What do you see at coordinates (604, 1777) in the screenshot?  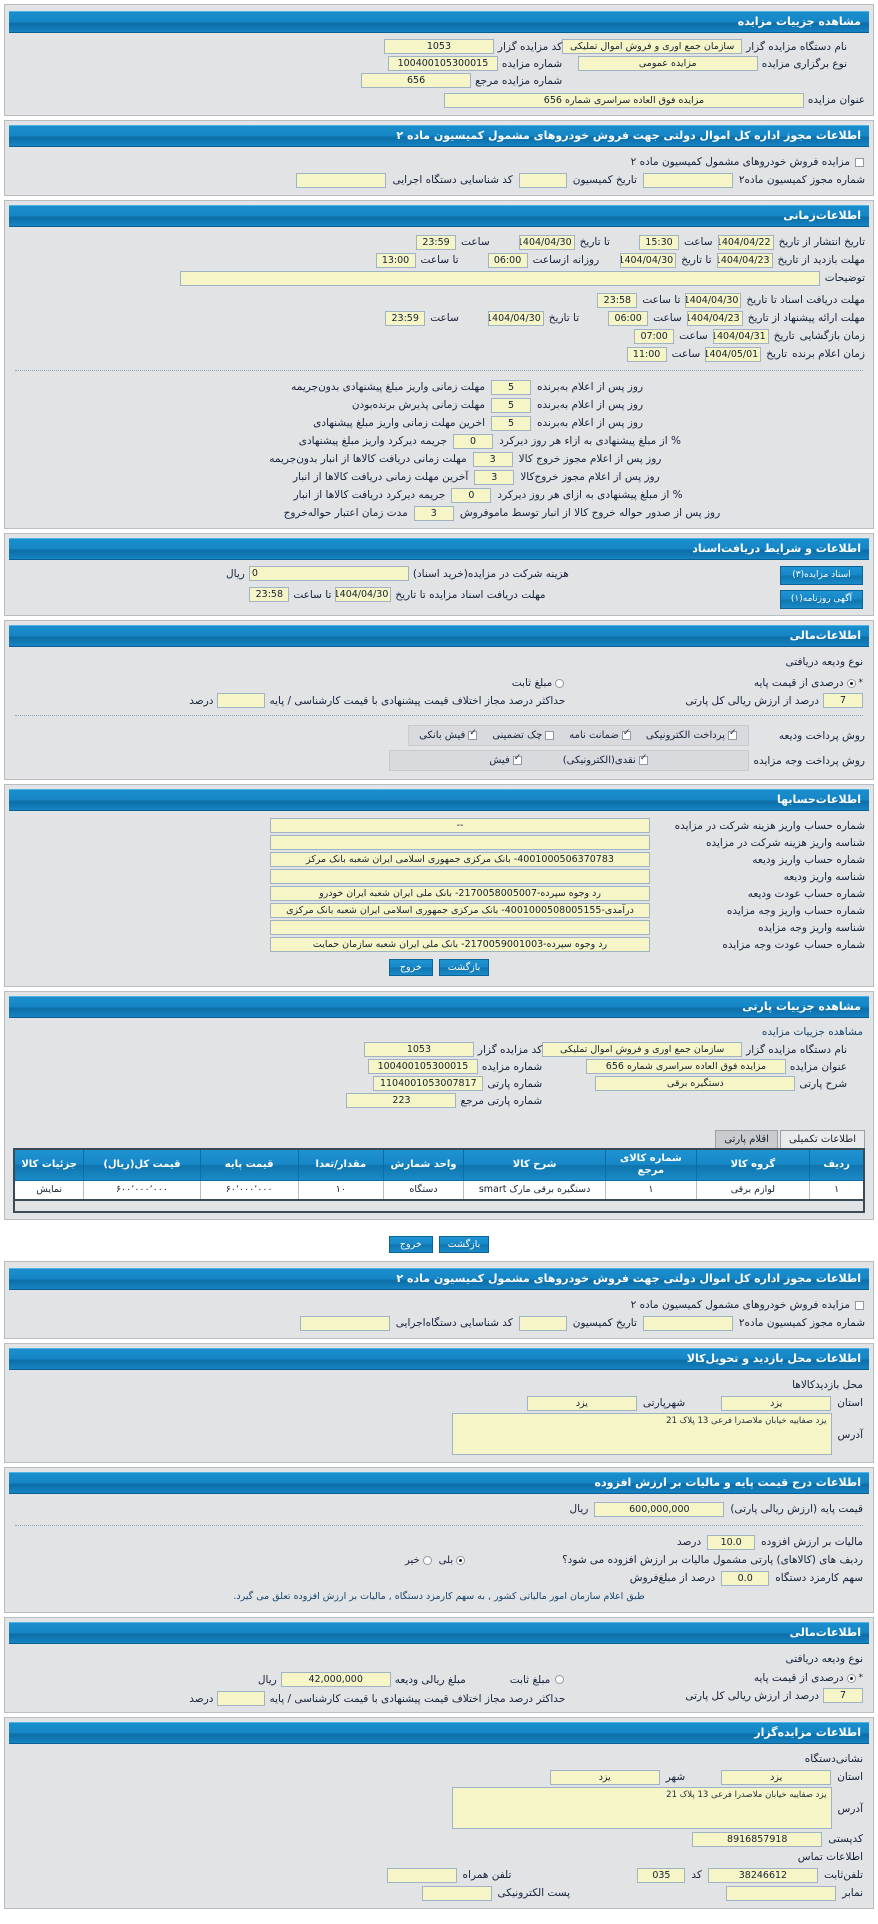 I see `input-auctioneer-city: یزد` at bounding box center [604, 1777].